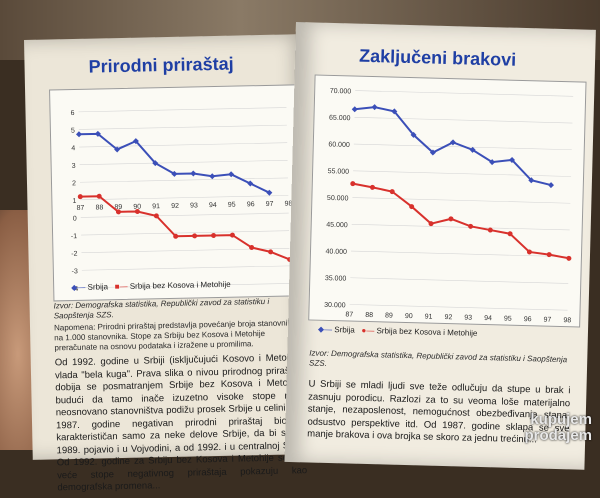  I want to click on y-tick-label: 65.000, so click(340, 119).